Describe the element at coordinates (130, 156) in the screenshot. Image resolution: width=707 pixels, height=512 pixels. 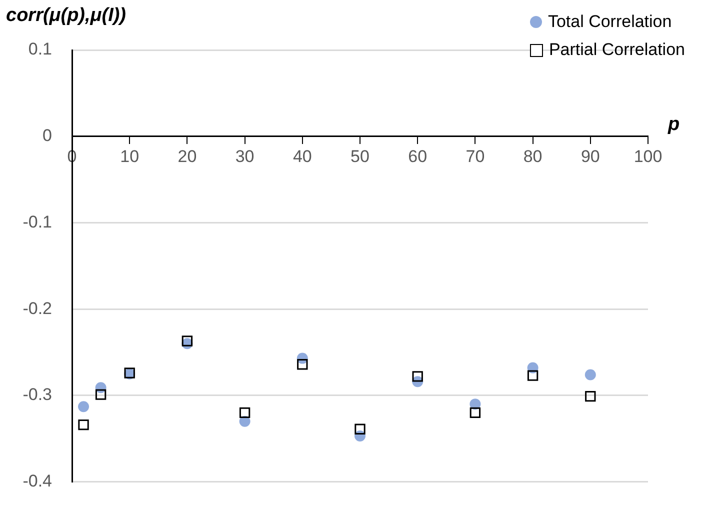
I see `x-tick-label: 10` at that location.